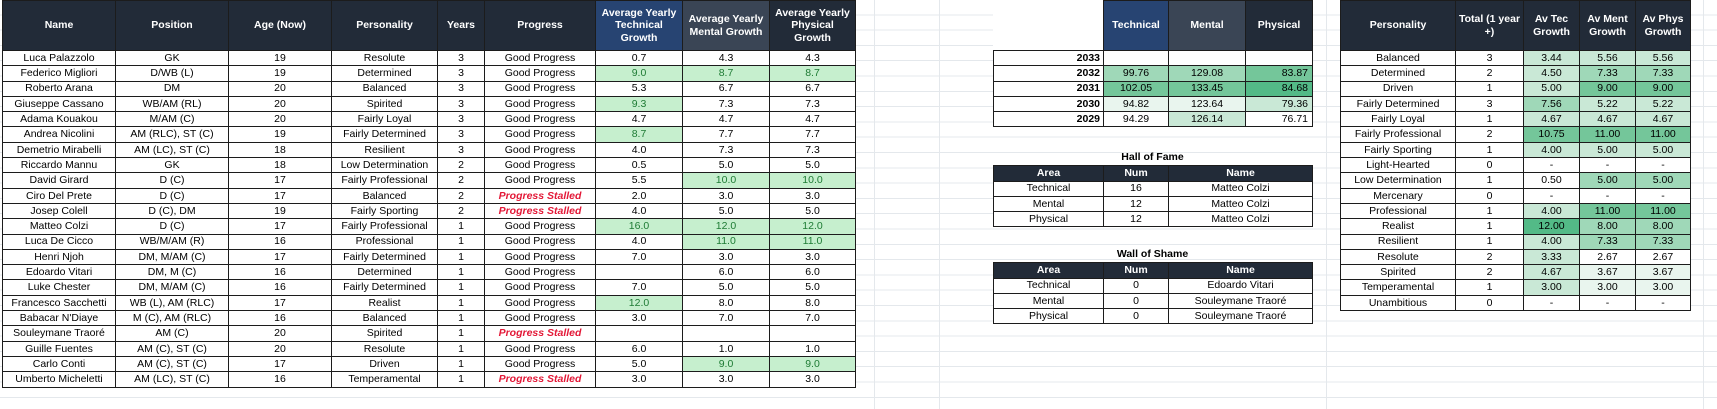  What do you see at coordinates (812, 272) in the screenshot?
I see `cell-growth-physical: 6.0` at bounding box center [812, 272].